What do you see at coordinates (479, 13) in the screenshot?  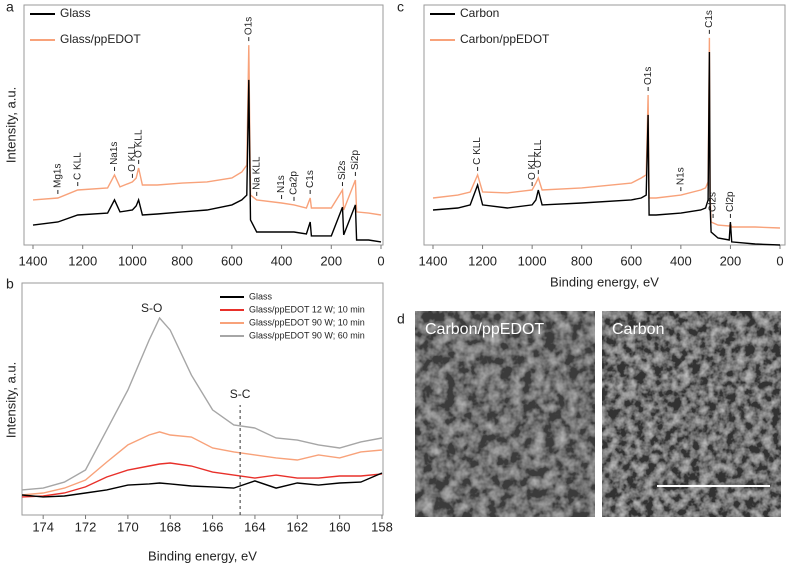 I see `legend-label: Carbon` at bounding box center [479, 13].